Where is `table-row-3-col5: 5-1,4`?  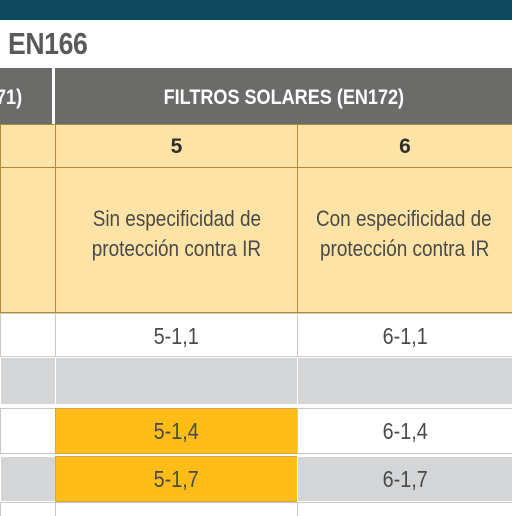 table-row-3-col5: 5-1,4 is located at coordinates (176, 431).